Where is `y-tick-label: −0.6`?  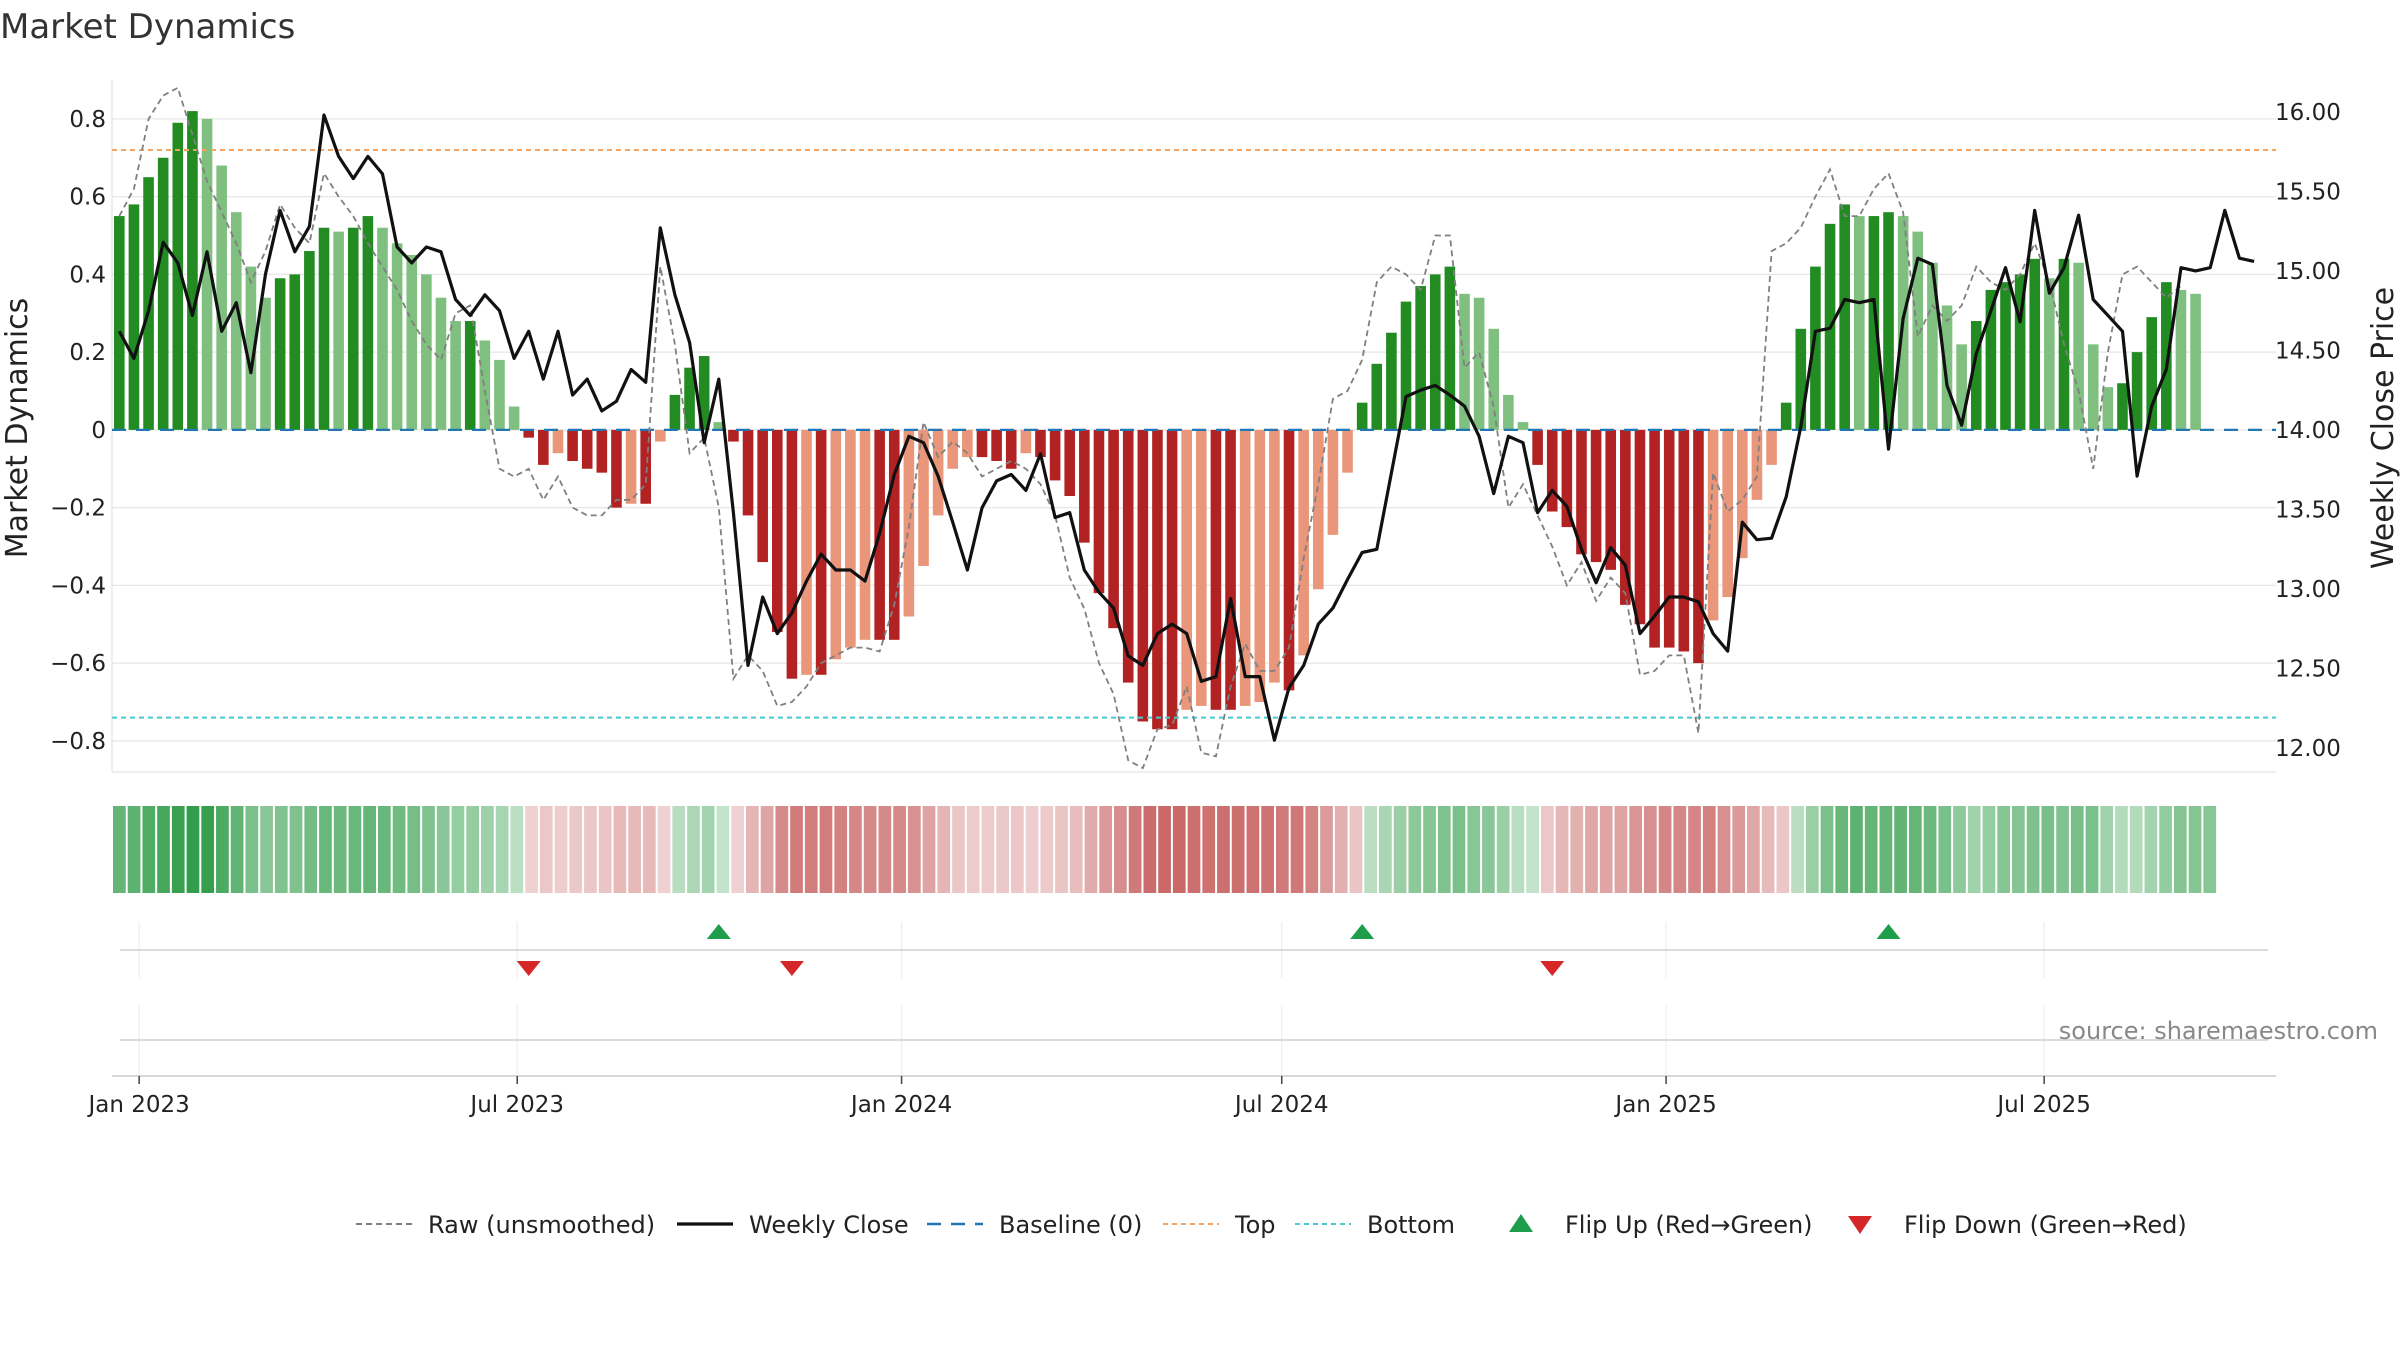
y-tick-label: −0.6 is located at coordinates (78, 664).